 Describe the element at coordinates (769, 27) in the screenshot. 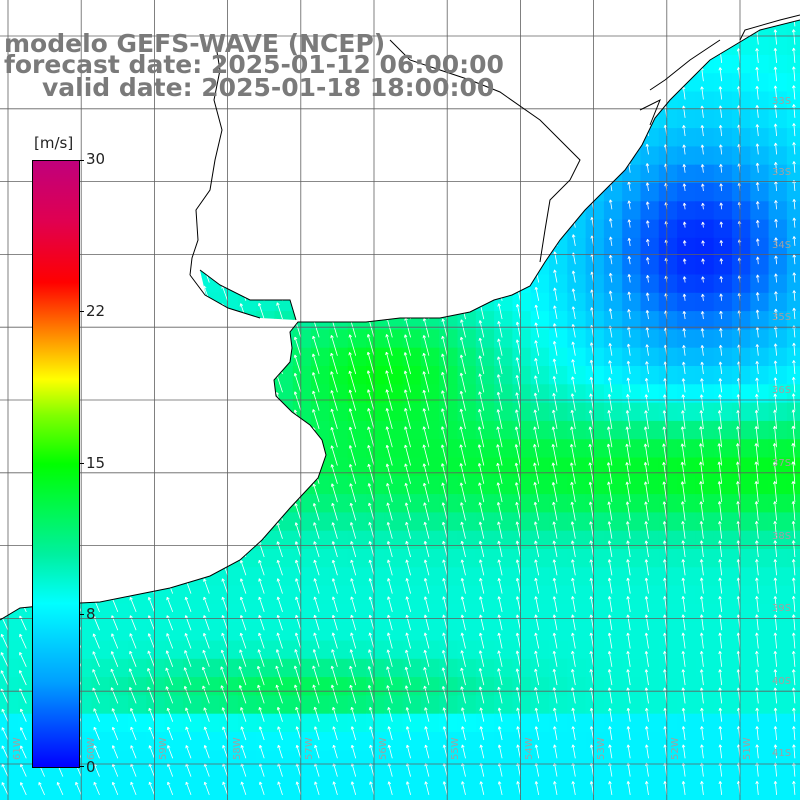

I see `top-border` at that location.